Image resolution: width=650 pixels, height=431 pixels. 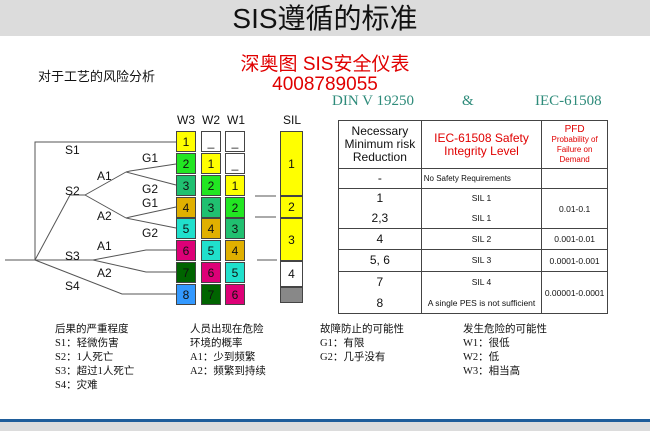 I want to click on legend-line: W1：很低, so click(x=486, y=343).